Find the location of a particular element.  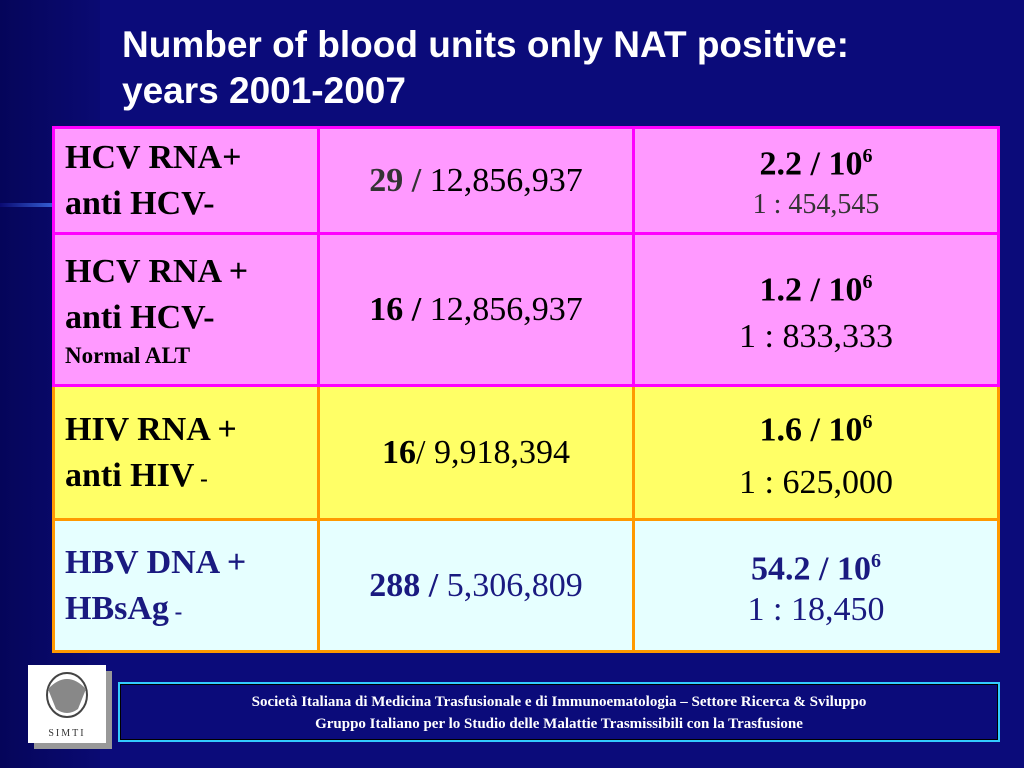

row-label: HCV RNA+ anti HCV- is located at coordinates (186, 180).